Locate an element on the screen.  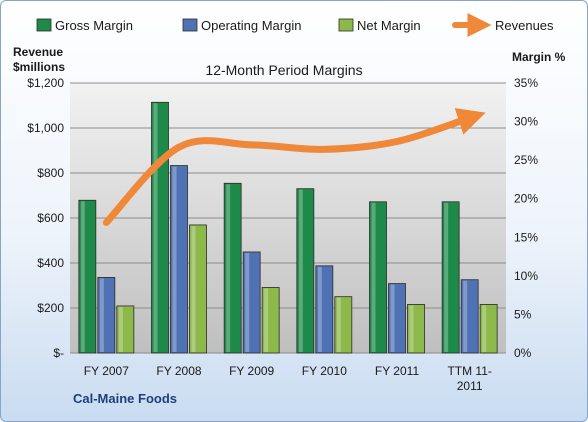
right-tick-label: 10% is located at coordinates (526, 276).